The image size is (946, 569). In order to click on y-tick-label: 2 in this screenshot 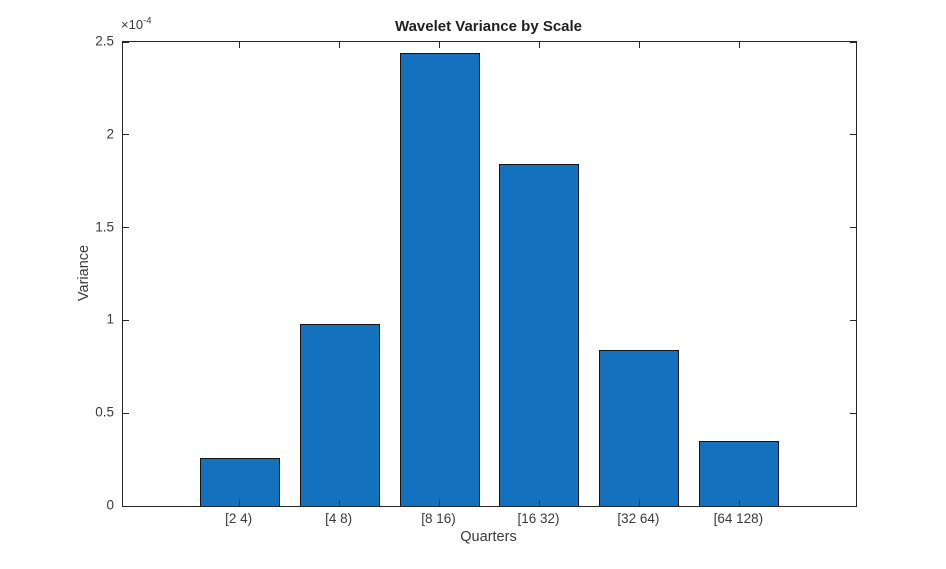, I will do `click(110, 134)`.